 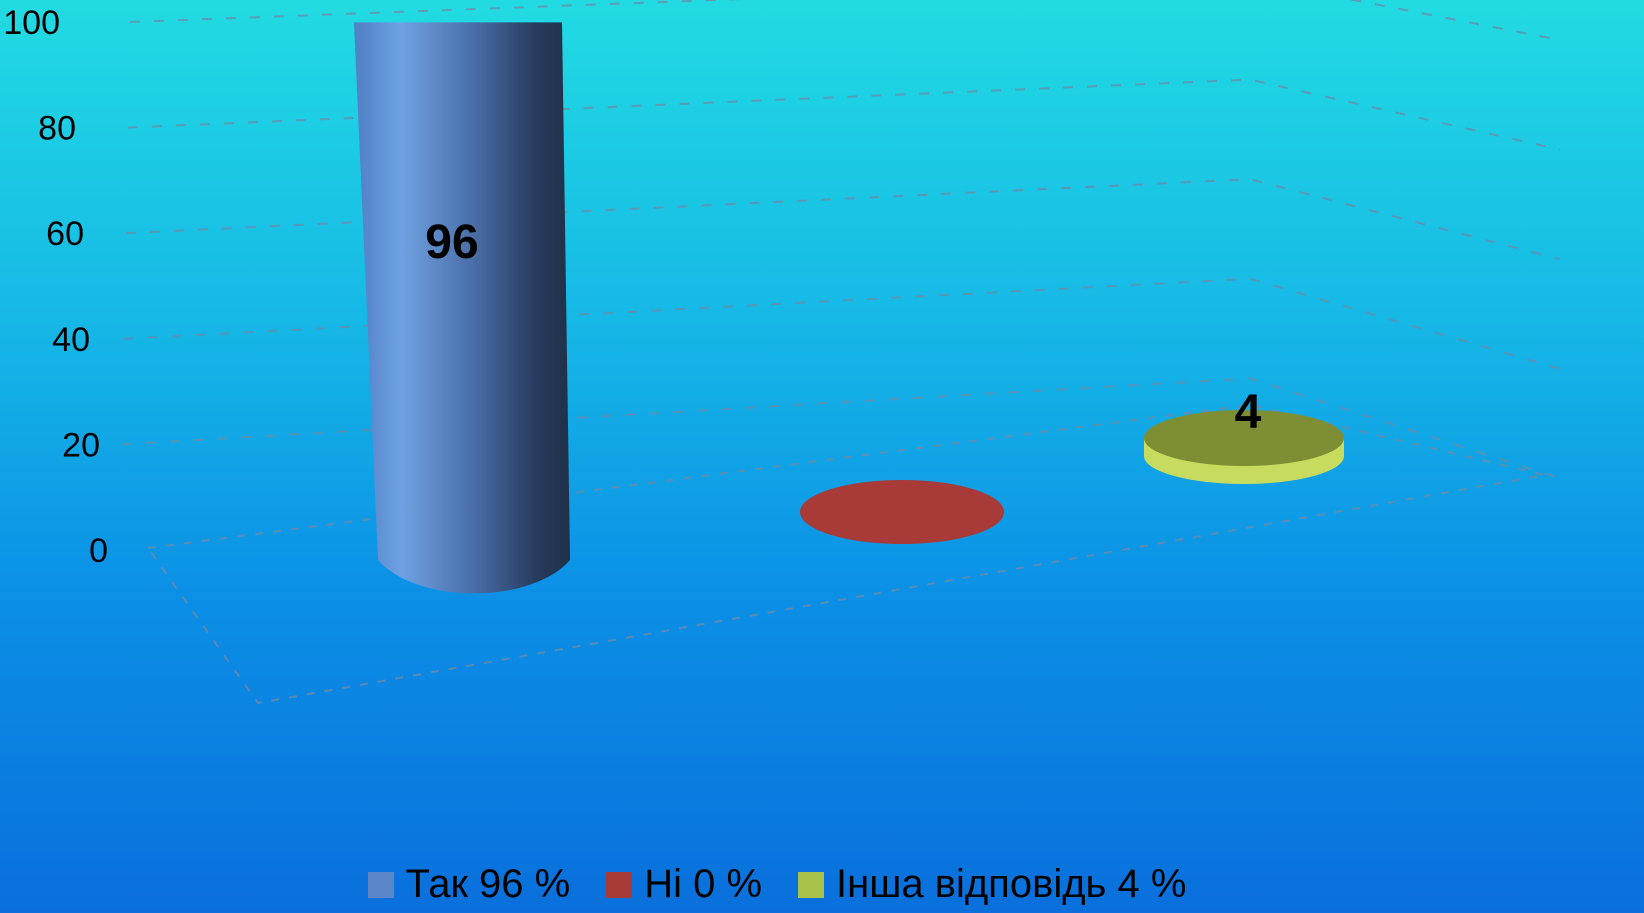 What do you see at coordinates (902, 512) in the screenshot?
I see `bar-ni` at bounding box center [902, 512].